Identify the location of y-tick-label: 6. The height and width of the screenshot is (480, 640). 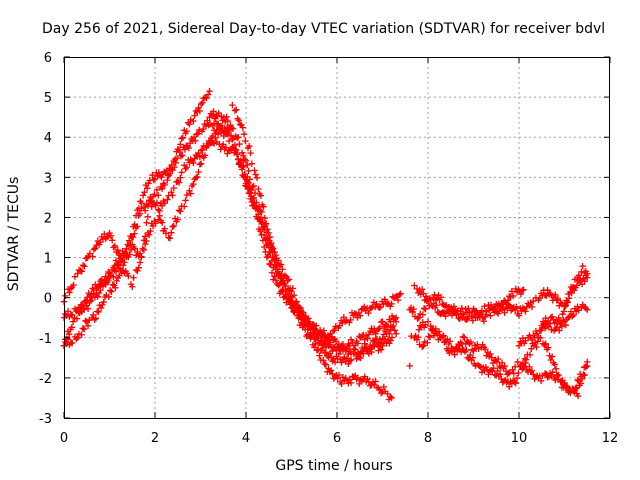
(48, 58).